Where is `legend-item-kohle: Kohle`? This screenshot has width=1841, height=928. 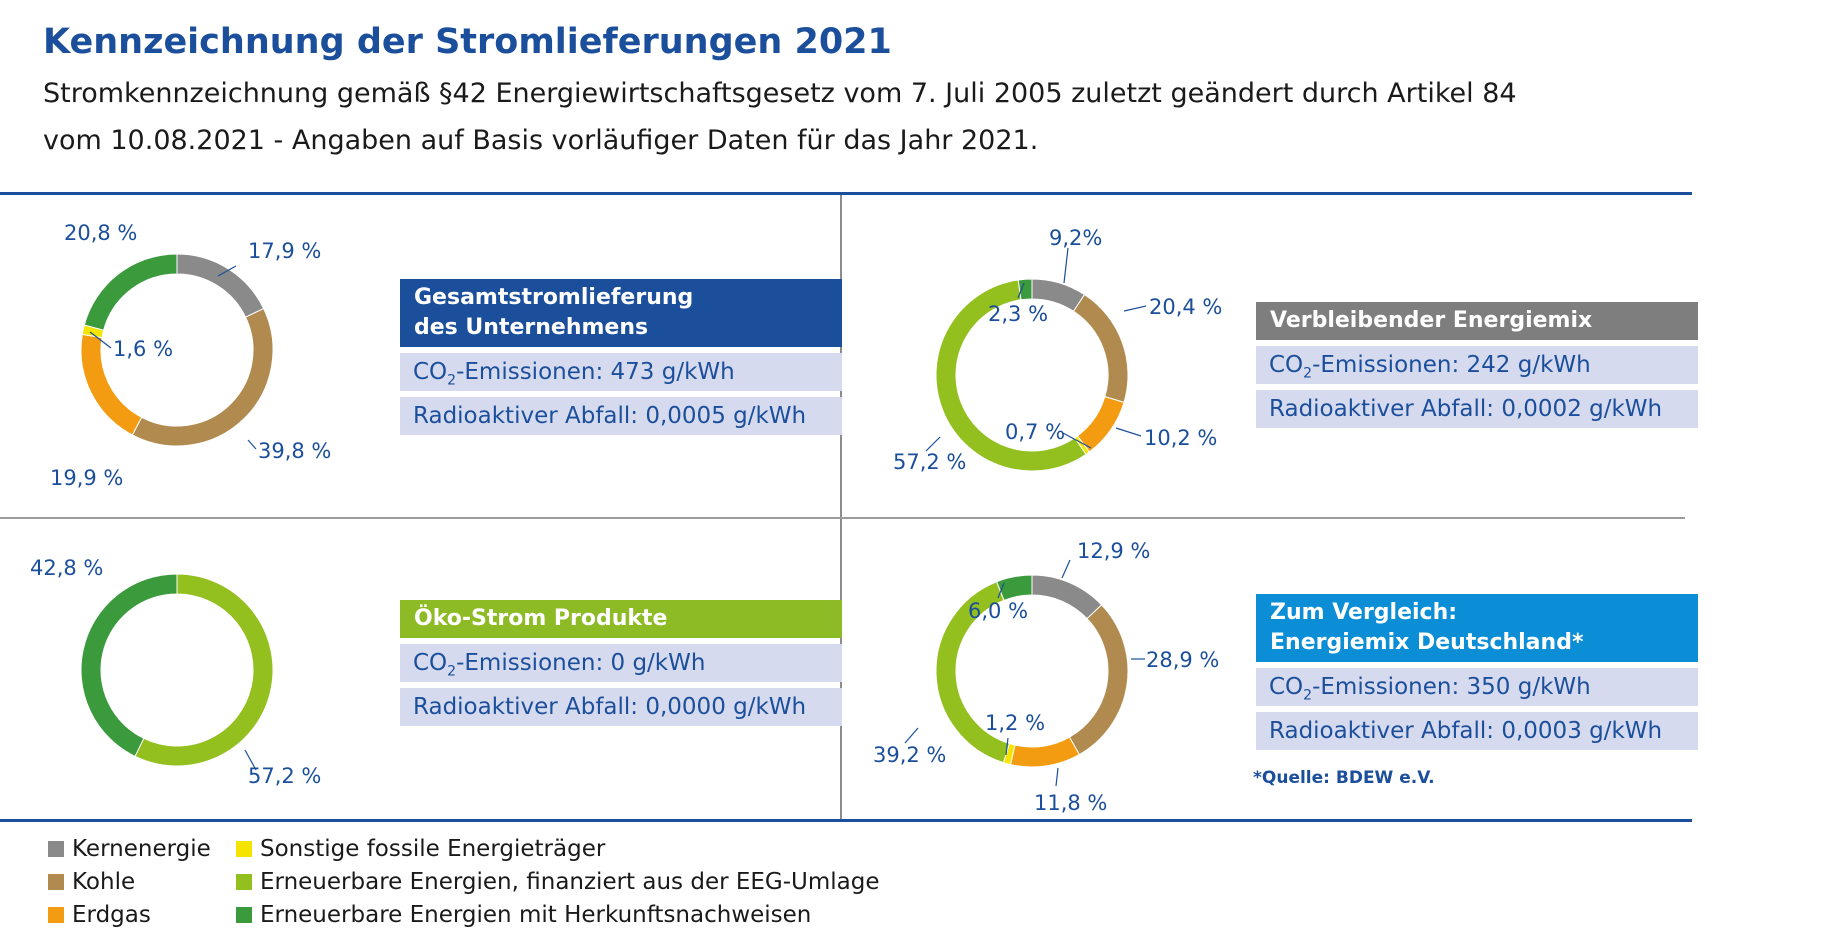
legend-item-kohle: Kohle is located at coordinates (91, 882).